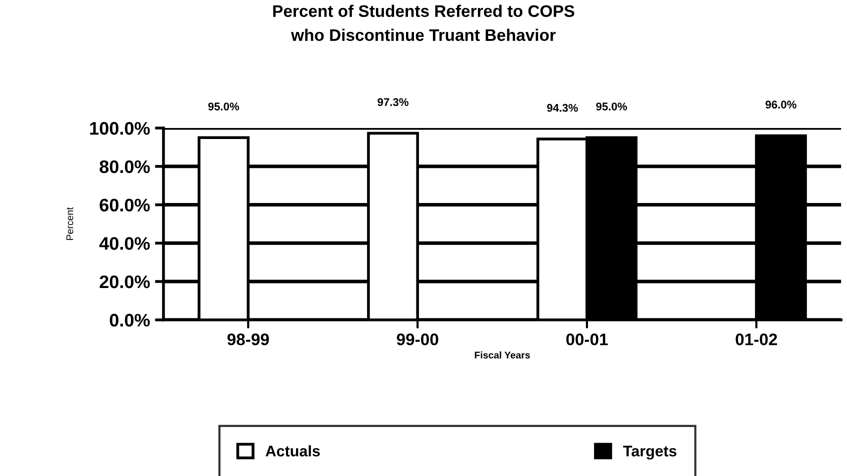 Image resolution: width=847 pixels, height=476 pixels. I want to click on data-label: 94.3%, so click(562, 108).